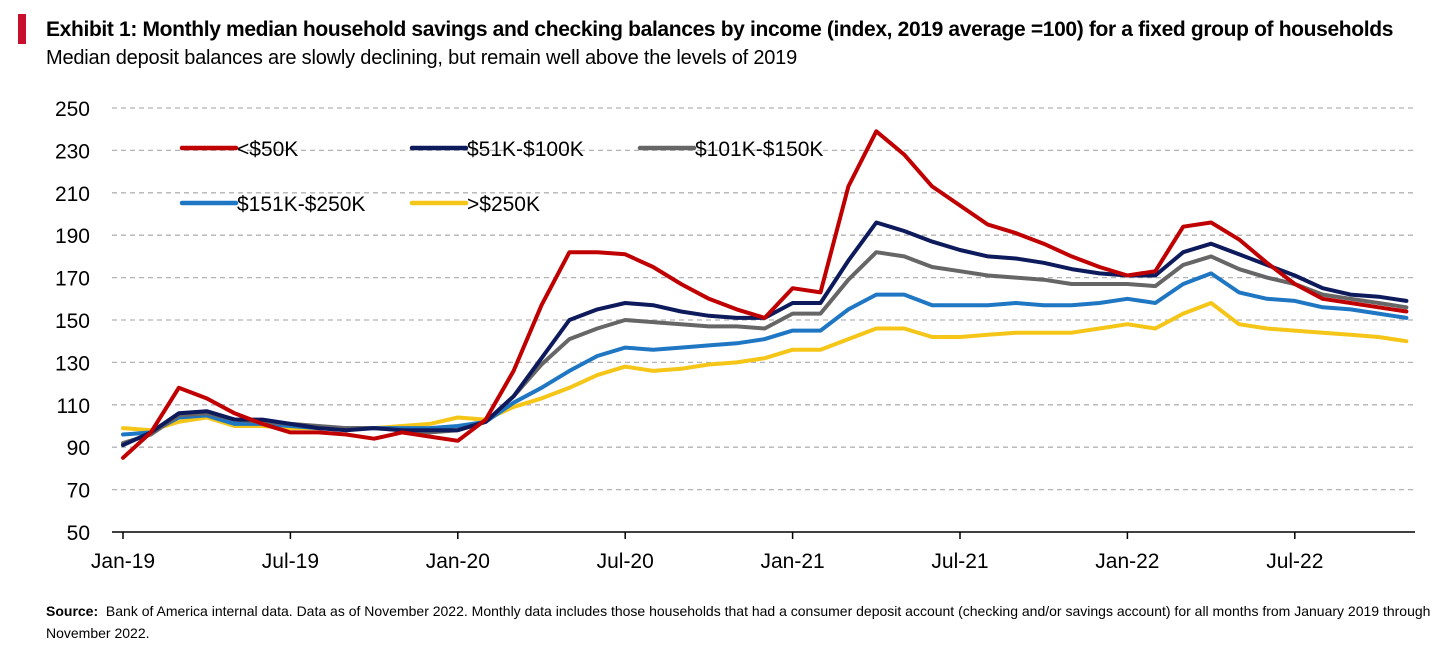  What do you see at coordinates (1127, 561) in the screenshot?
I see `x-tick-label: Jan-22` at bounding box center [1127, 561].